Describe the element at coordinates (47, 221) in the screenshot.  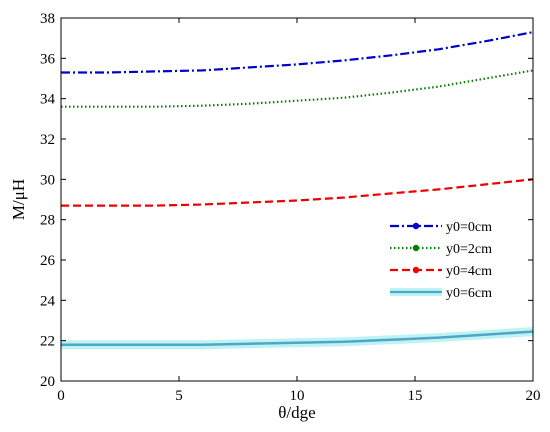
I see `y-tick-label: 28` at that location.